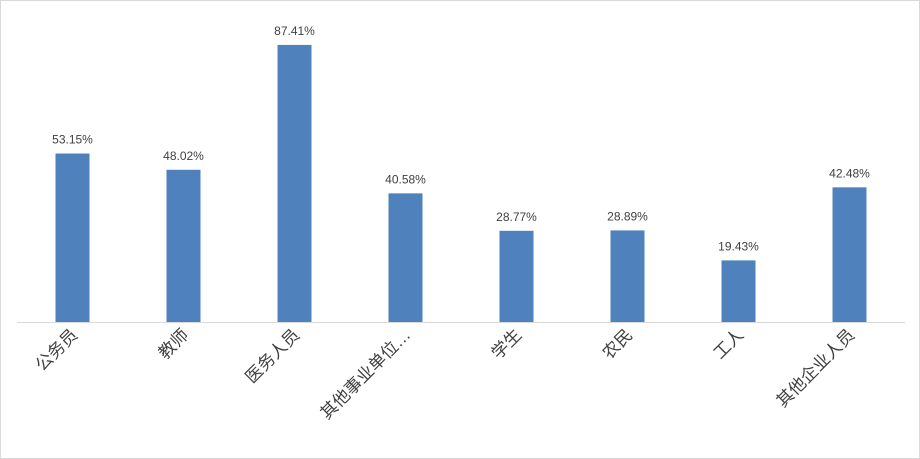 This screenshot has width=920, height=459. What do you see at coordinates (738, 246) in the screenshot?
I see `data-label: 19.43%` at bounding box center [738, 246].